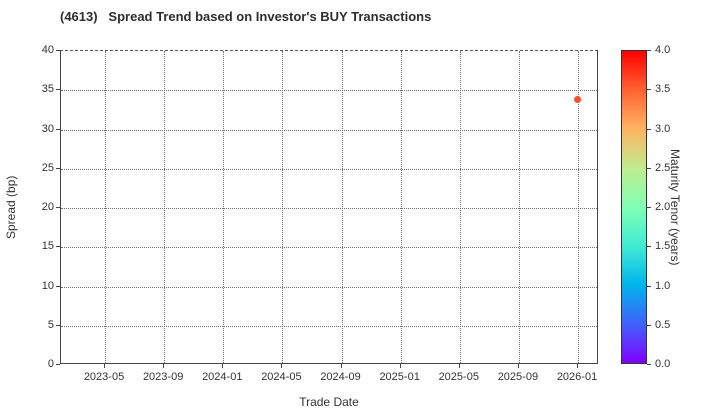 The height and width of the screenshot is (420, 720). Describe the element at coordinates (47, 167) in the screenshot. I see `y-tick-label: 25` at that location.